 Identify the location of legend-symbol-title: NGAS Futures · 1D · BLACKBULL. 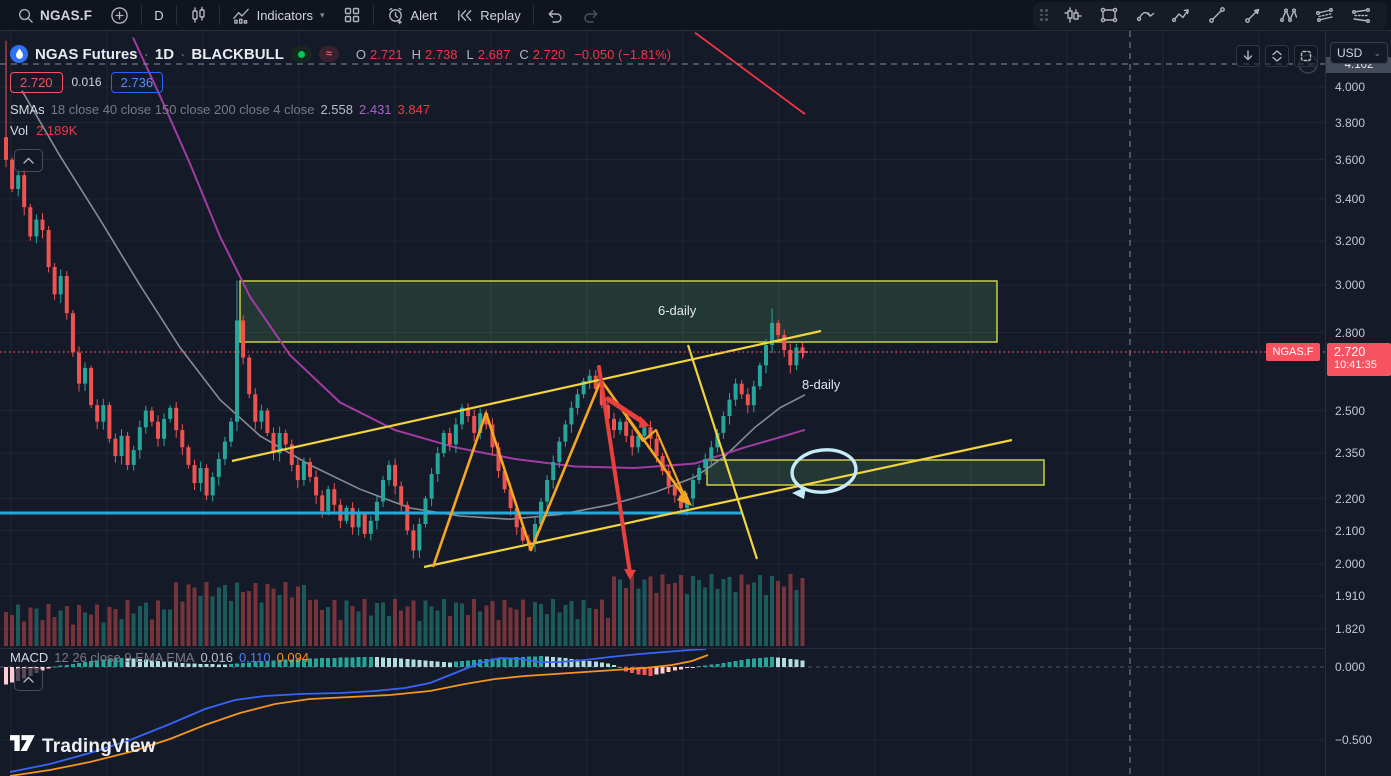
(159, 54).